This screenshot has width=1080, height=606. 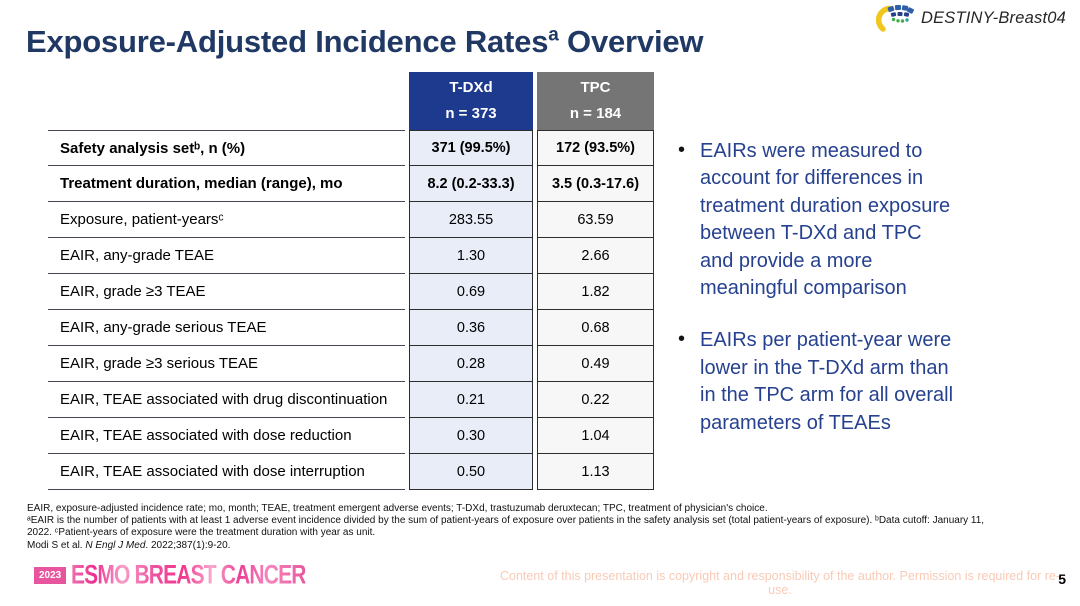 I want to click on row-label: EAIR, any-grade serious TEAE, so click(x=226, y=328).